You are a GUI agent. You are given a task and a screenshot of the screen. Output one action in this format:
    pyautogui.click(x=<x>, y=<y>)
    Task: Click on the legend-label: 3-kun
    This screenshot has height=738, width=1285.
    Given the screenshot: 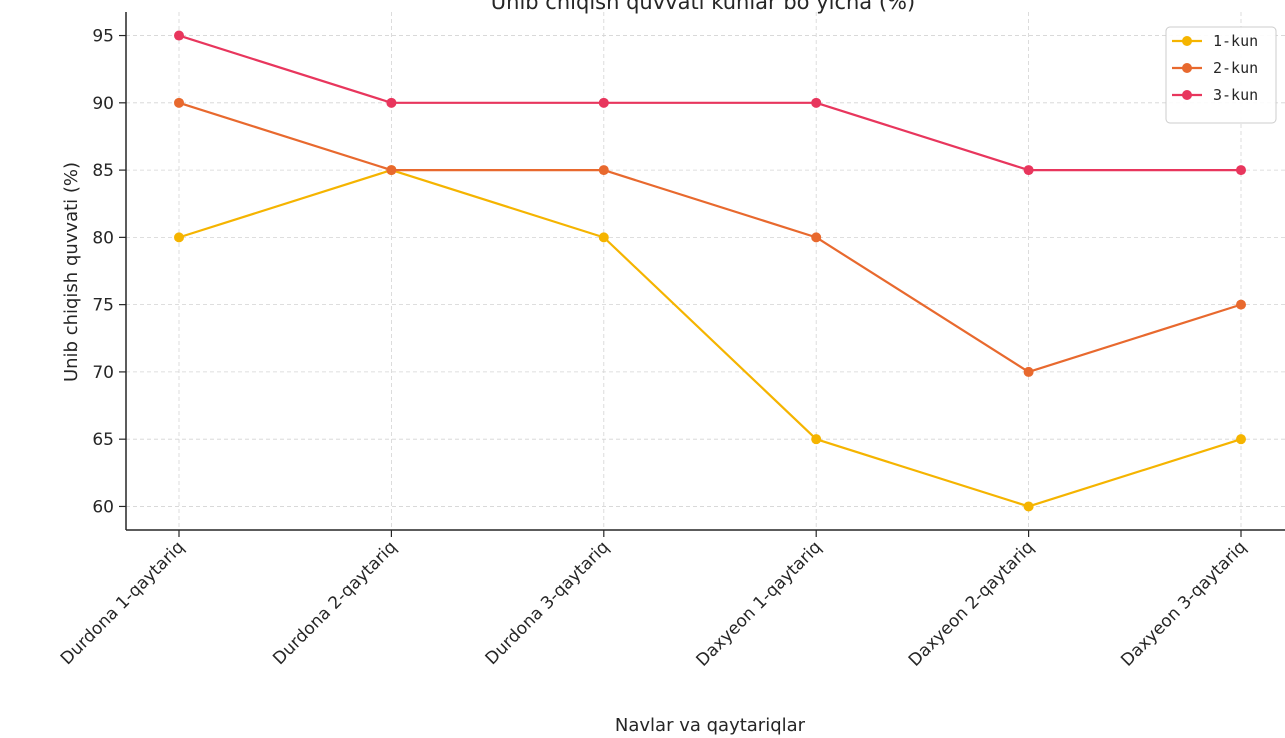 What is the action you would take?
    pyautogui.click(x=1235, y=95)
    